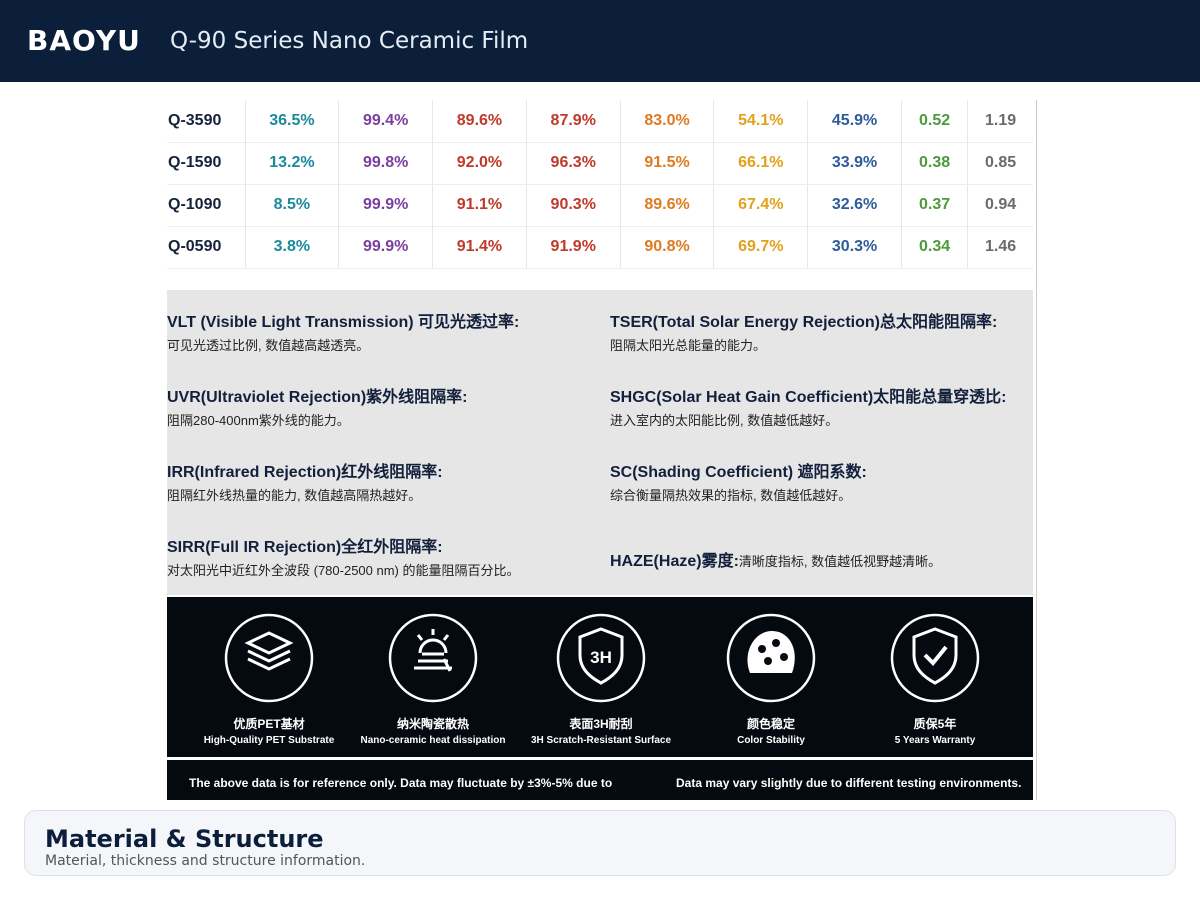 This screenshot has height=900, width=1200. What do you see at coordinates (935, 205) in the screenshot?
I see `table-cell: 0.37` at bounding box center [935, 205].